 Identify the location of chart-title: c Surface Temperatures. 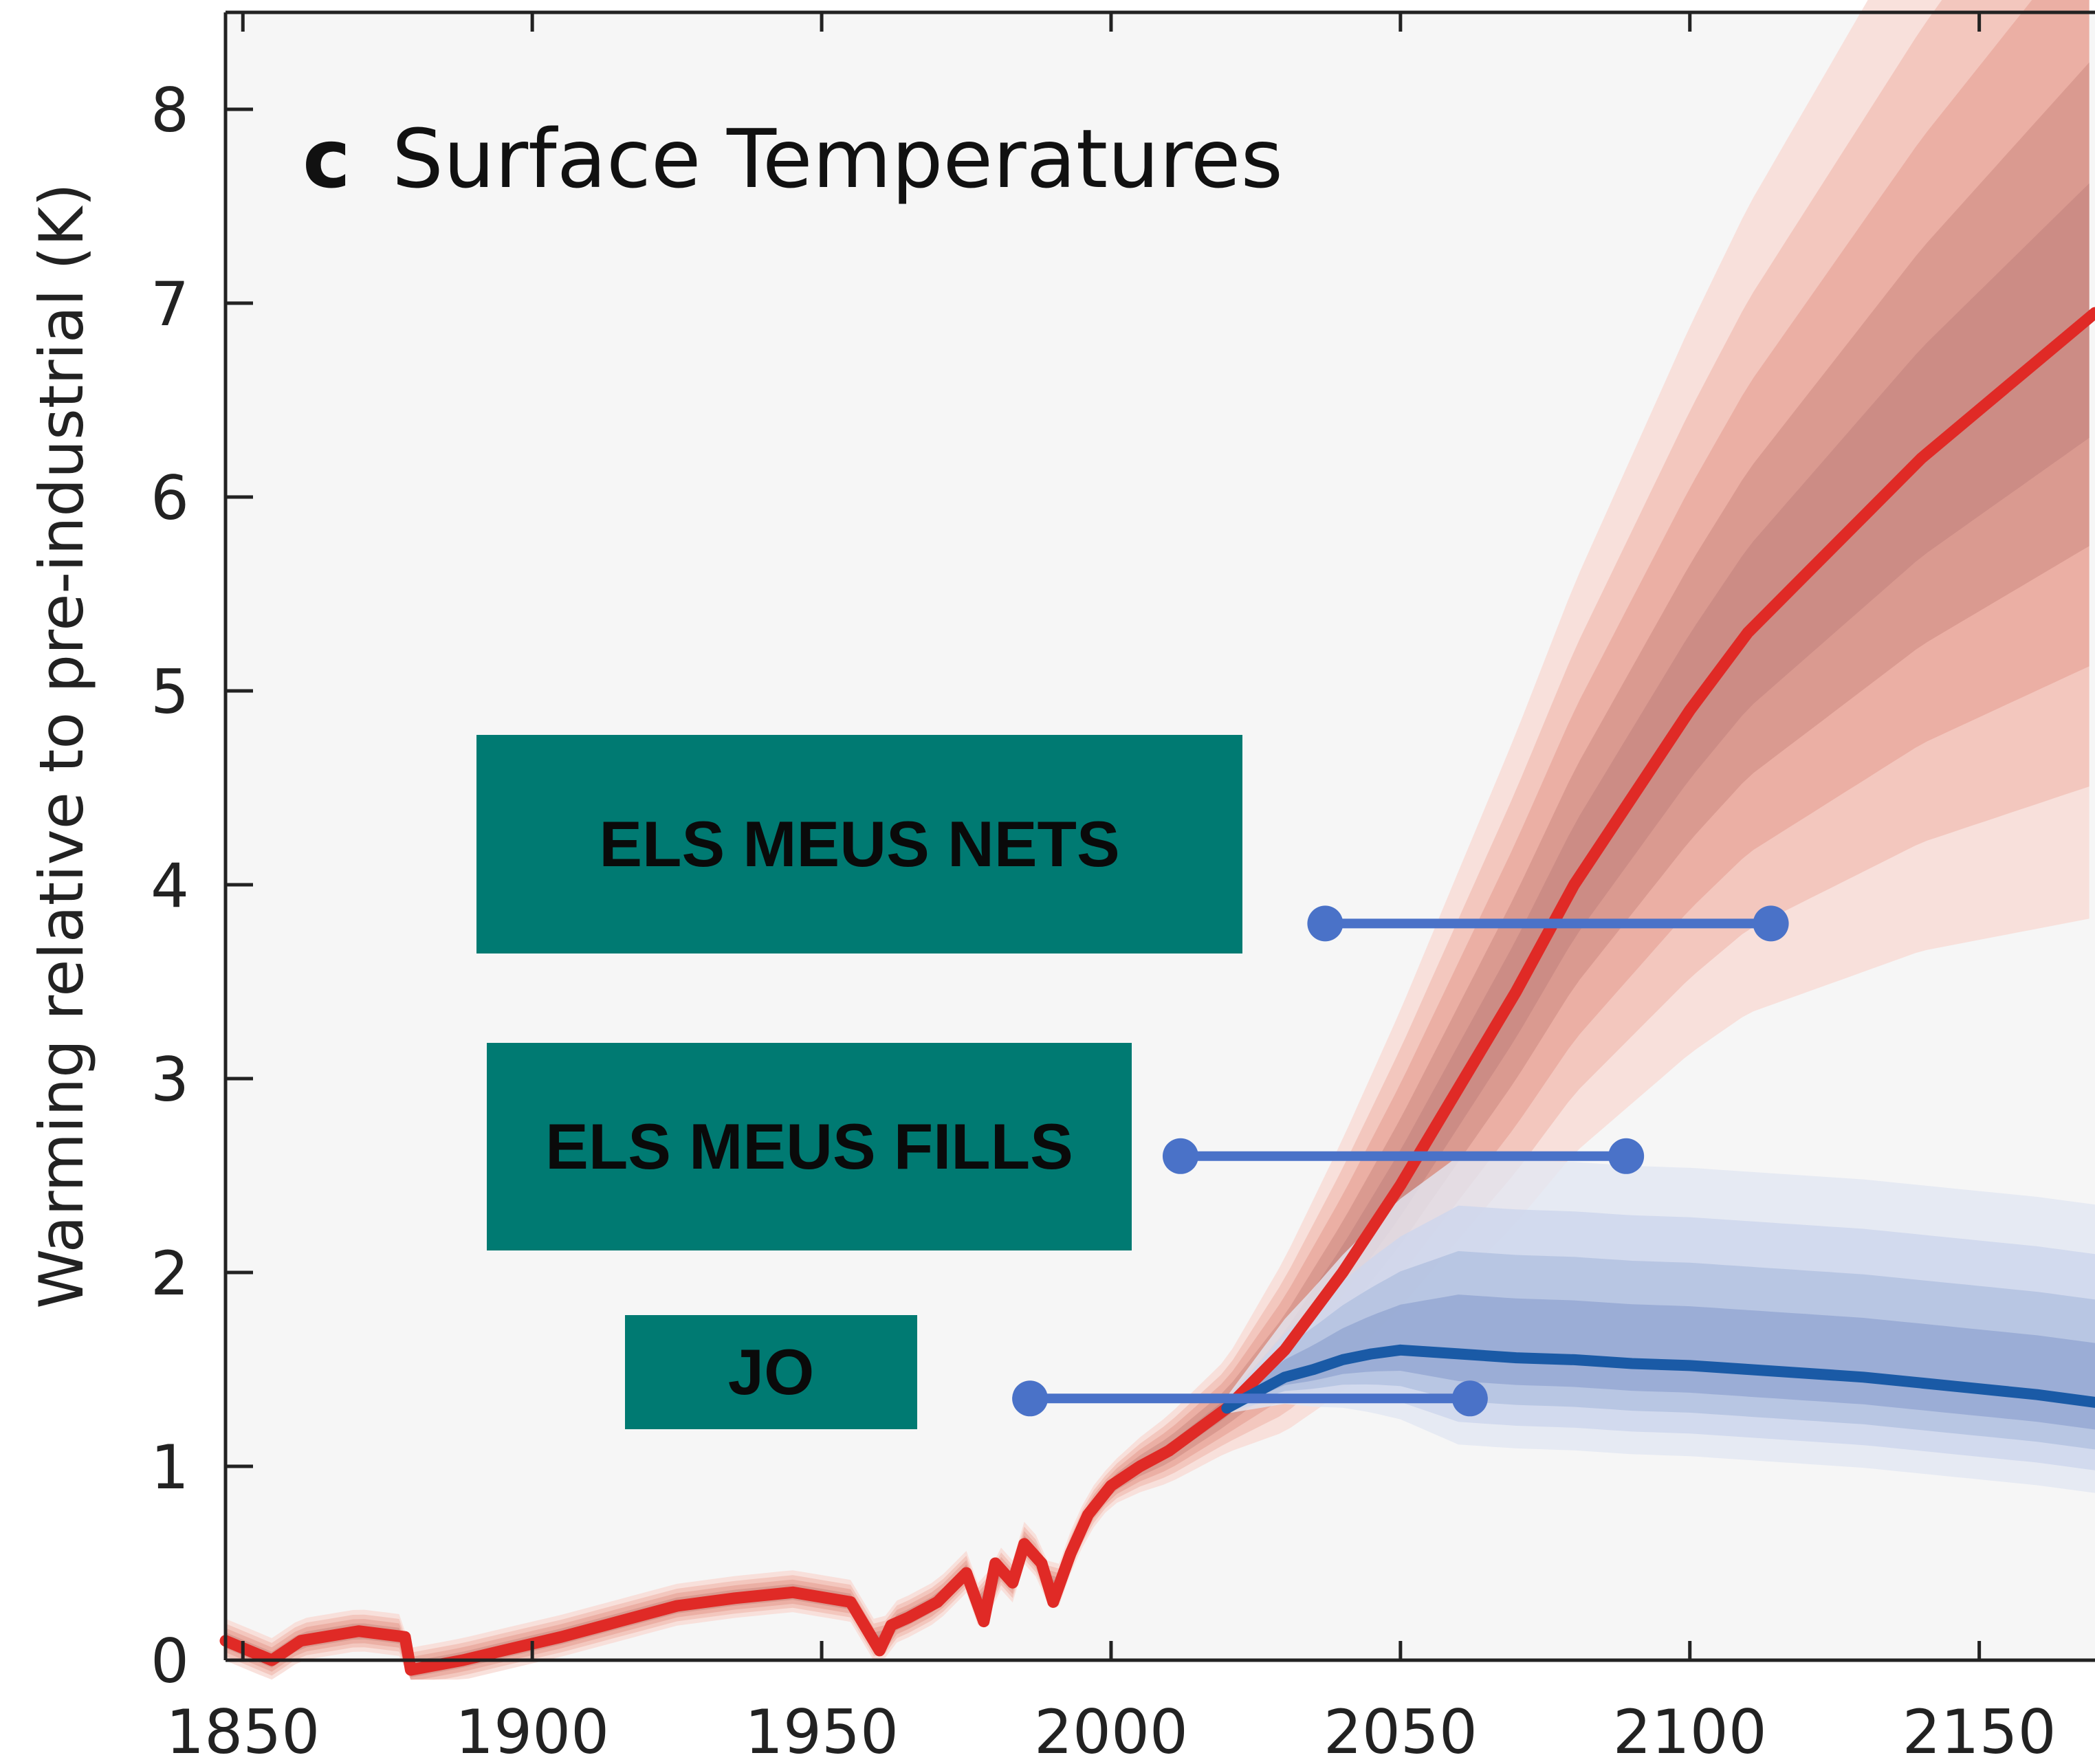
(793, 159).